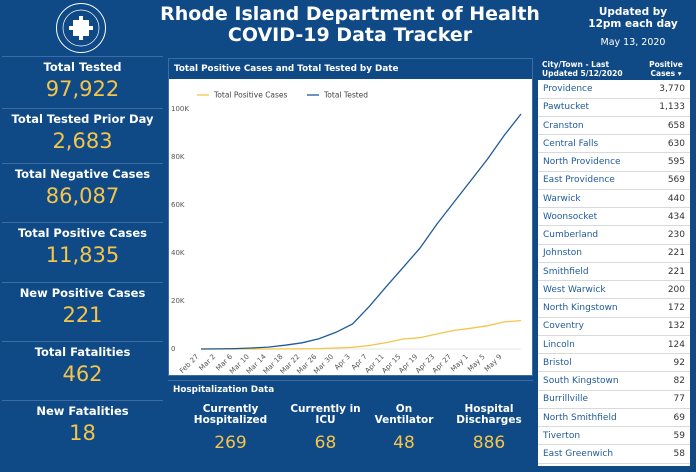 This screenshot has height=472, width=696. Describe the element at coordinates (579, 180) in the screenshot. I see `city-name: East Providence` at that location.